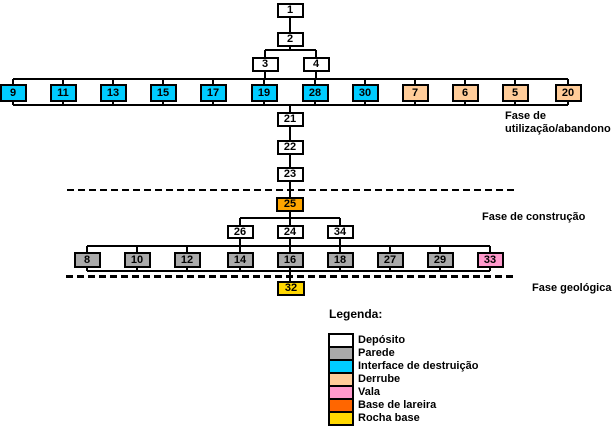 The image size is (612, 434). What do you see at coordinates (163, 93) in the screenshot?
I see `box-15: 15` at bounding box center [163, 93].